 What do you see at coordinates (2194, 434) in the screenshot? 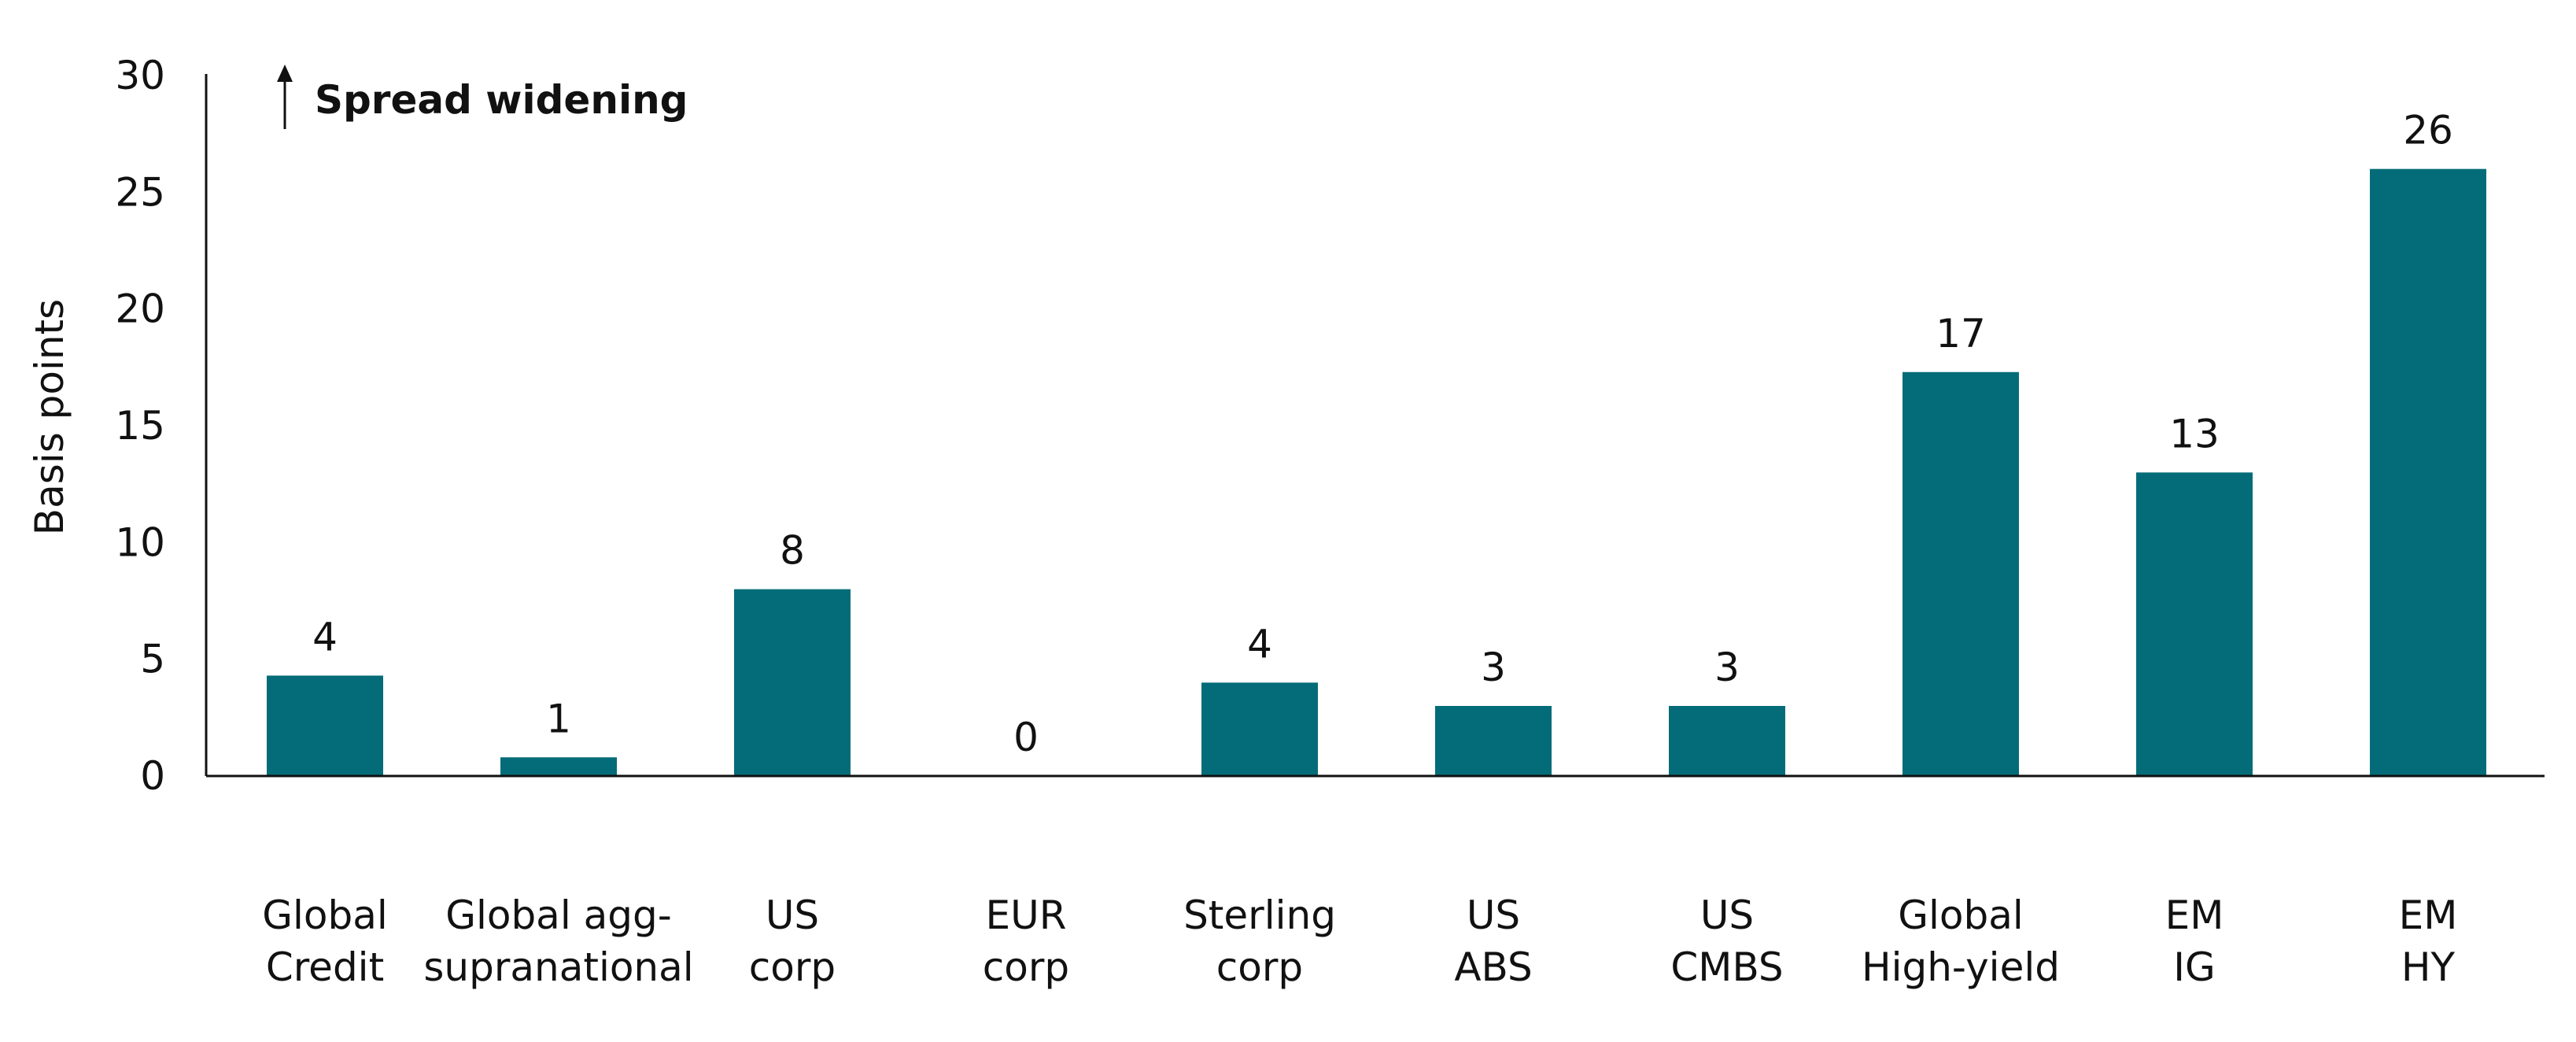
I see `bar-value-label: 13` at bounding box center [2194, 434].